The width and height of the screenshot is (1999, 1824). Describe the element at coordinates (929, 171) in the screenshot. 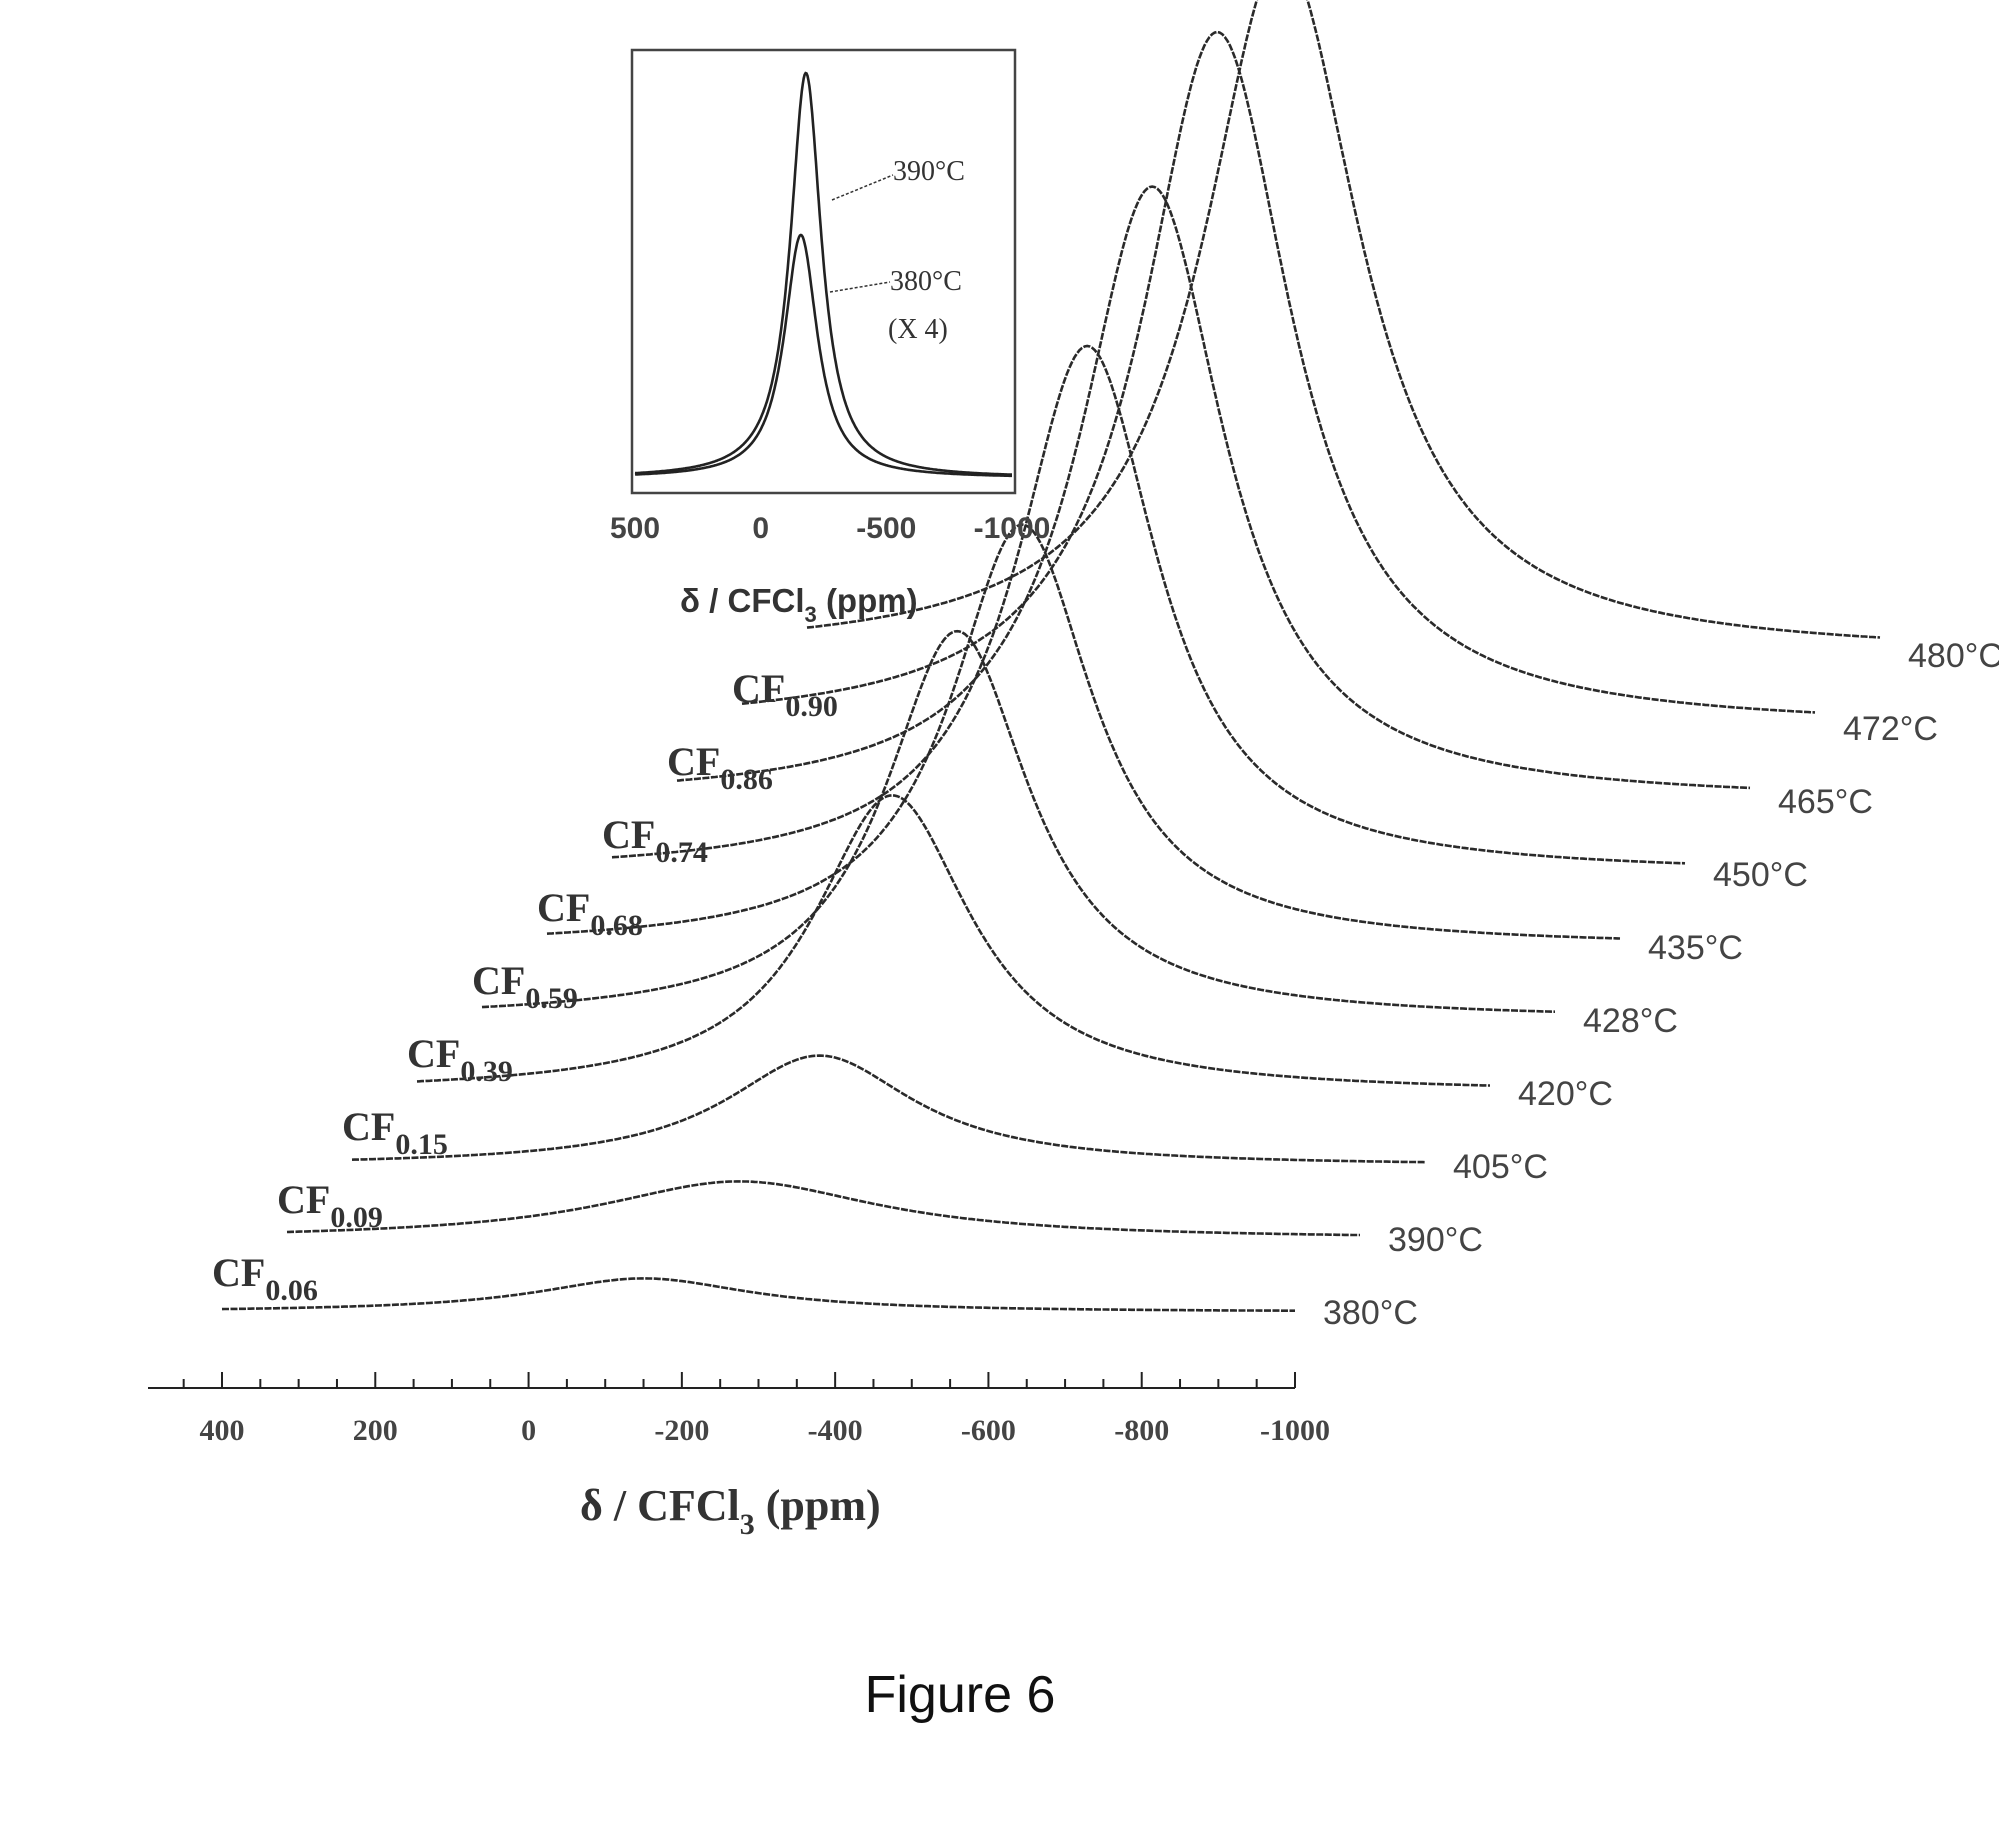

I see `inset-annotation-390: 390°C` at that location.